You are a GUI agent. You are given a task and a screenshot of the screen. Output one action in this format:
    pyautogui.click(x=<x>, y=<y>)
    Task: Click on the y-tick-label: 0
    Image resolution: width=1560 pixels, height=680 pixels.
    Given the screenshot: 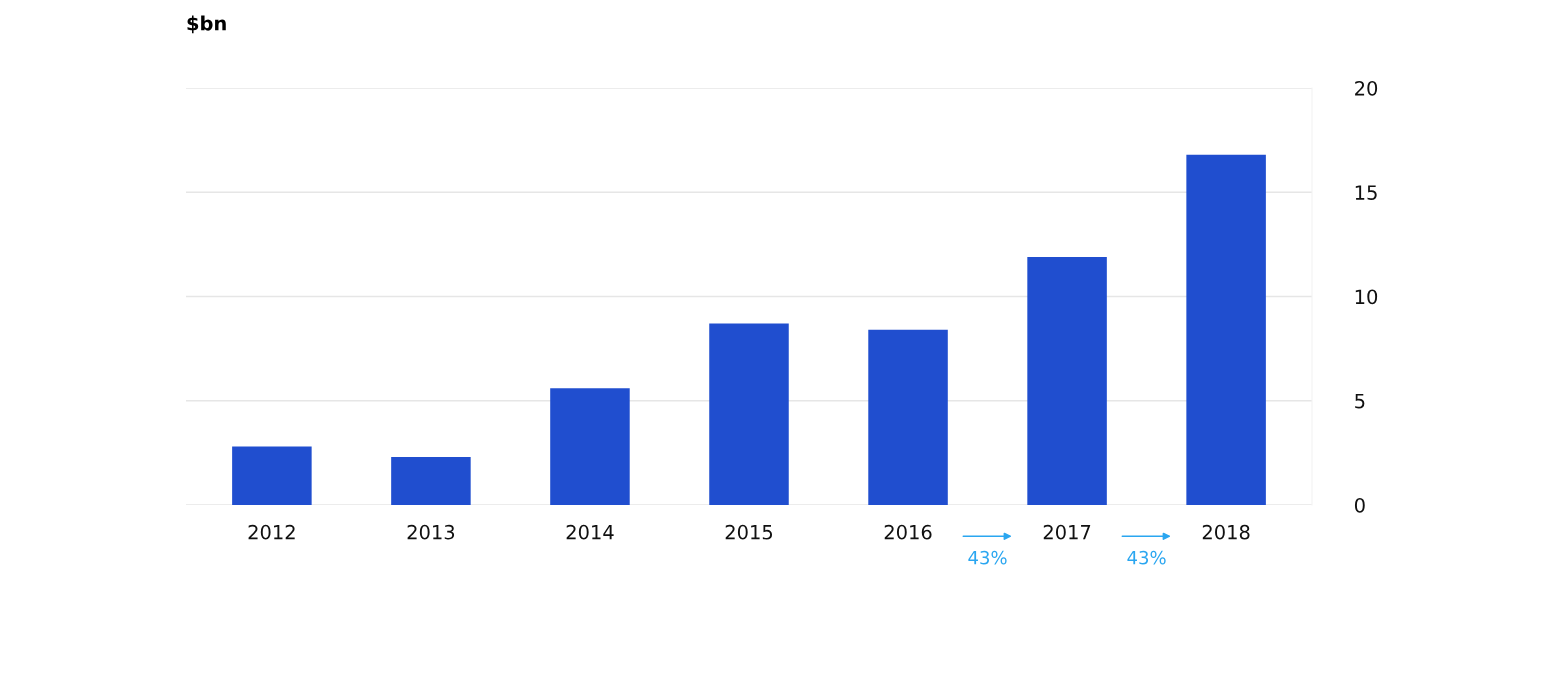 What is the action you would take?
    pyautogui.click(x=1359, y=505)
    